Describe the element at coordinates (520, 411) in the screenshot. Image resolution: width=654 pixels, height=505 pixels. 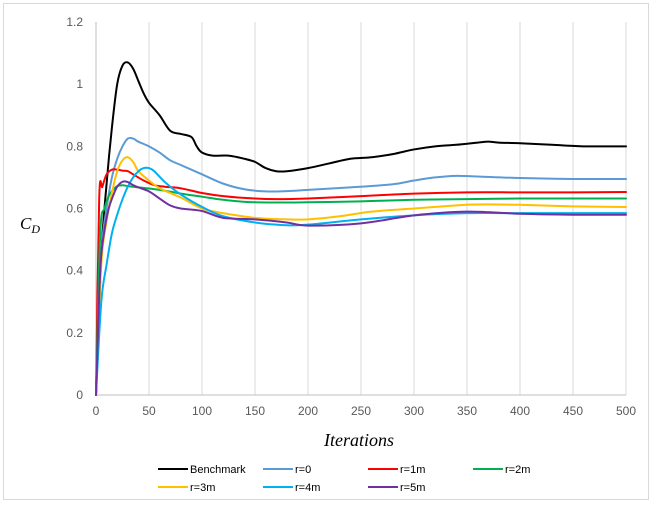
I see `x-tick-label: 400` at that location.